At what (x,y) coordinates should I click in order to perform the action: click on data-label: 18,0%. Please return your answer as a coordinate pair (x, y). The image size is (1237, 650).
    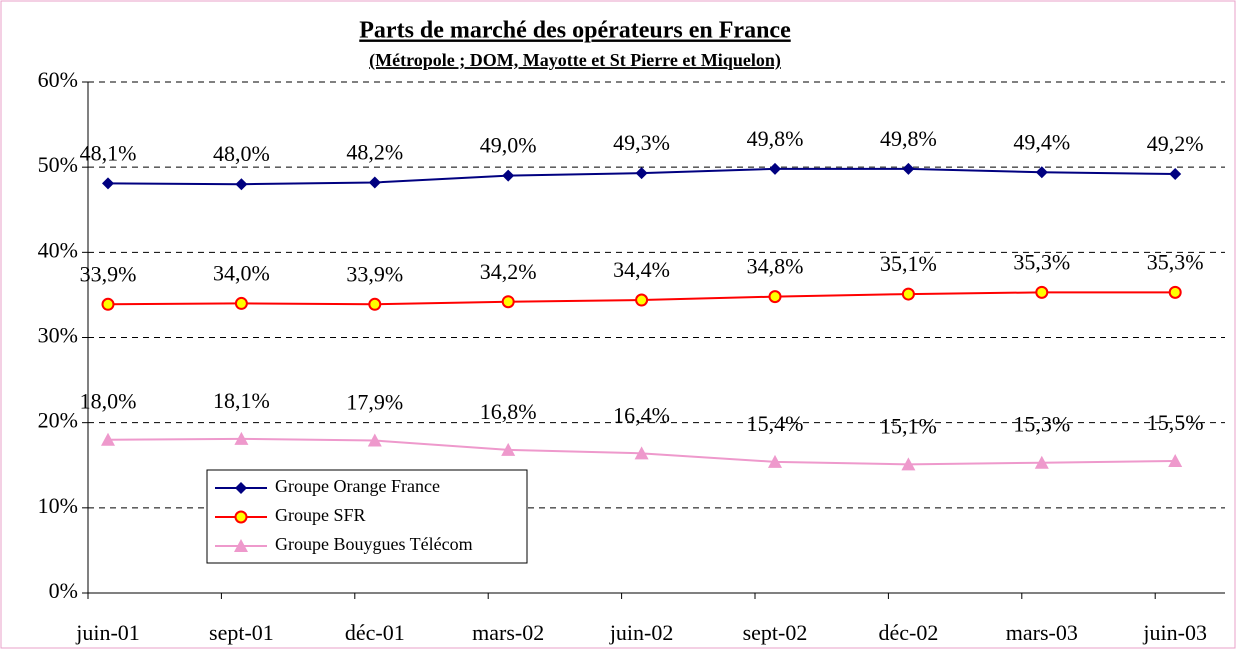
    Looking at the image, I should click on (108, 401).